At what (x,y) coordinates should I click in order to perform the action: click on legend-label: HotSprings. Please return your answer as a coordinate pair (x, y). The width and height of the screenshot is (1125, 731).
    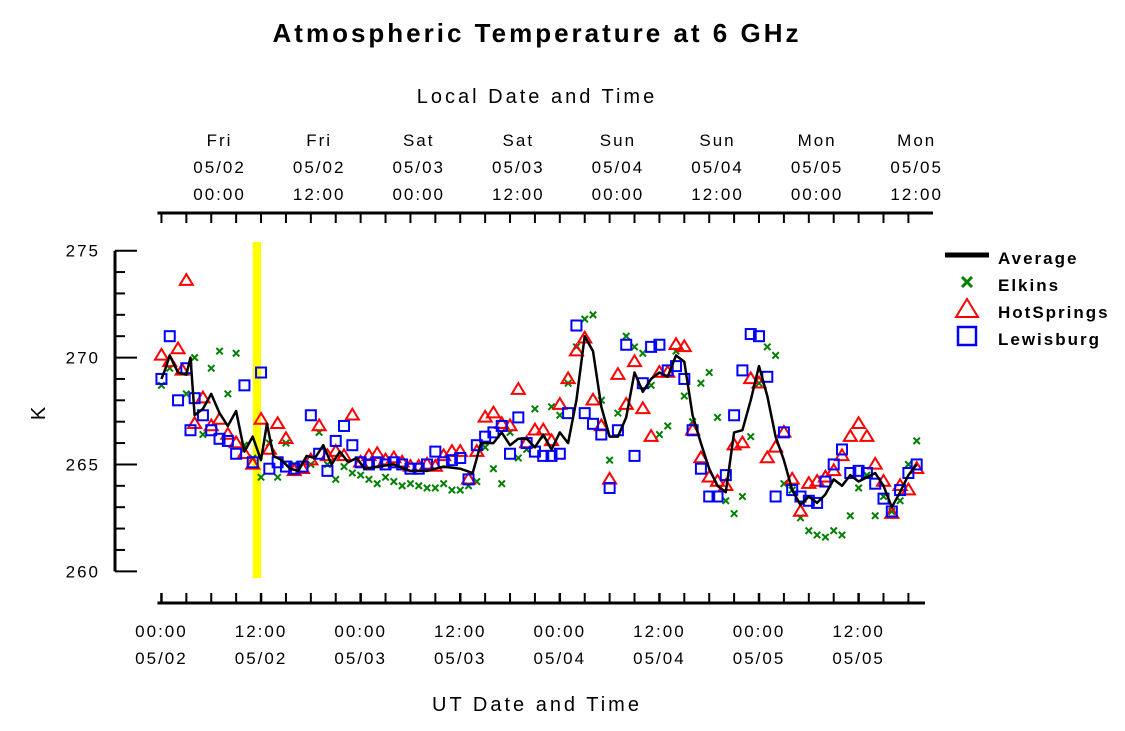
    Looking at the image, I should click on (1054, 312).